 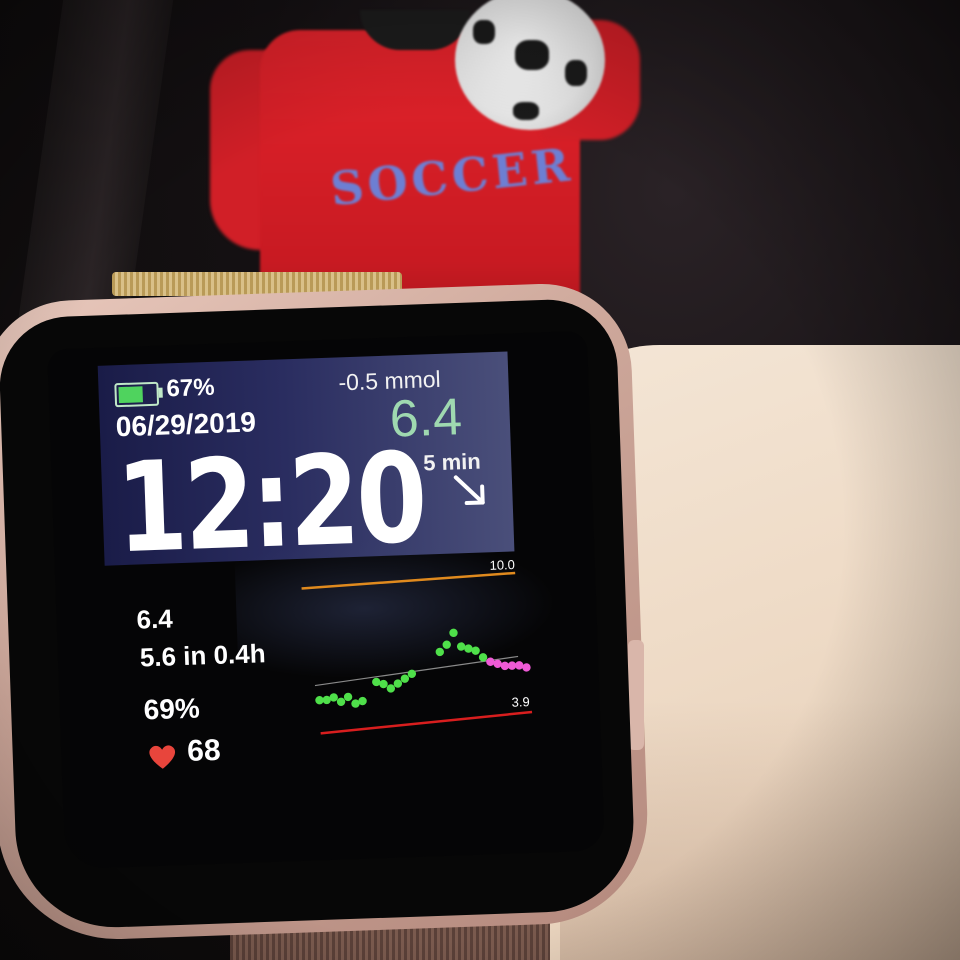 I want to click on battery-percent: 67%, so click(x=190, y=389).